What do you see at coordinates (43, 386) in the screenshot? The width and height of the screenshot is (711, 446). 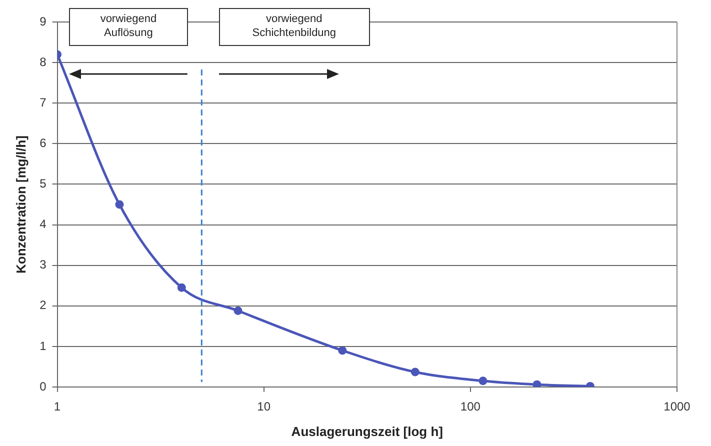 I see `y-tick-label: 0` at bounding box center [43, 386].